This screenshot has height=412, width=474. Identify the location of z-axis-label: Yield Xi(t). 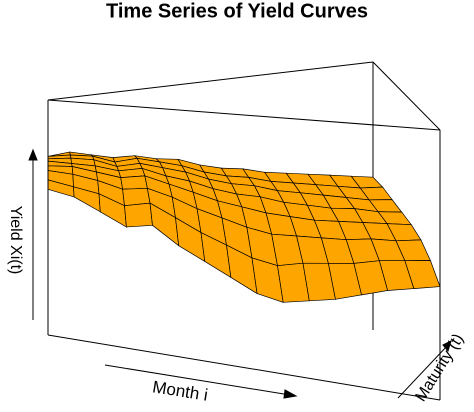
(15, 240).